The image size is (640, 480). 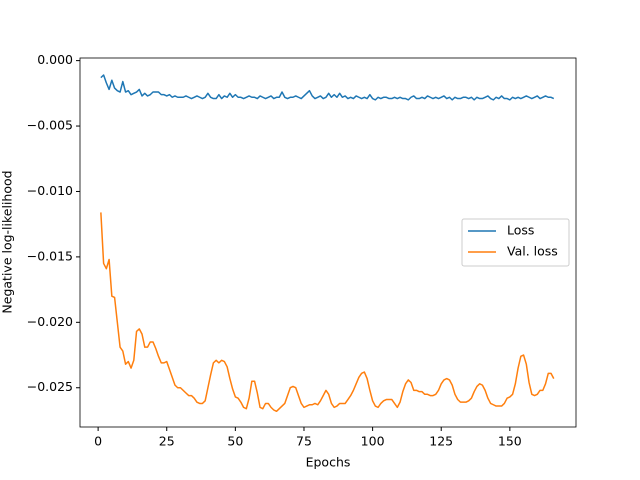 I want to click on x-axis-label: Epochs, so click(x=328, y=462).